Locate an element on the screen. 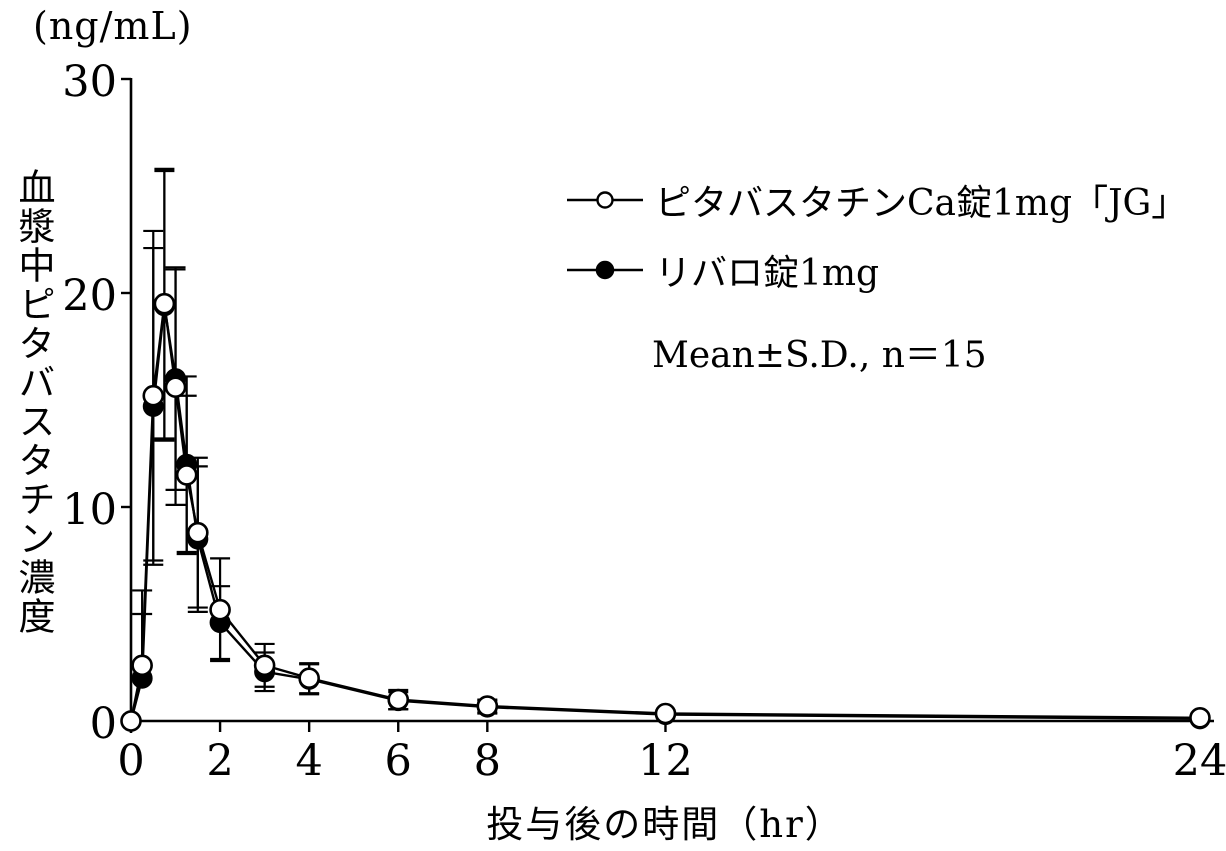 The height and width of the screenshot is (851, 1226). y-axis-unit-label: (ng/mL) is located at coordinates (113, 26).